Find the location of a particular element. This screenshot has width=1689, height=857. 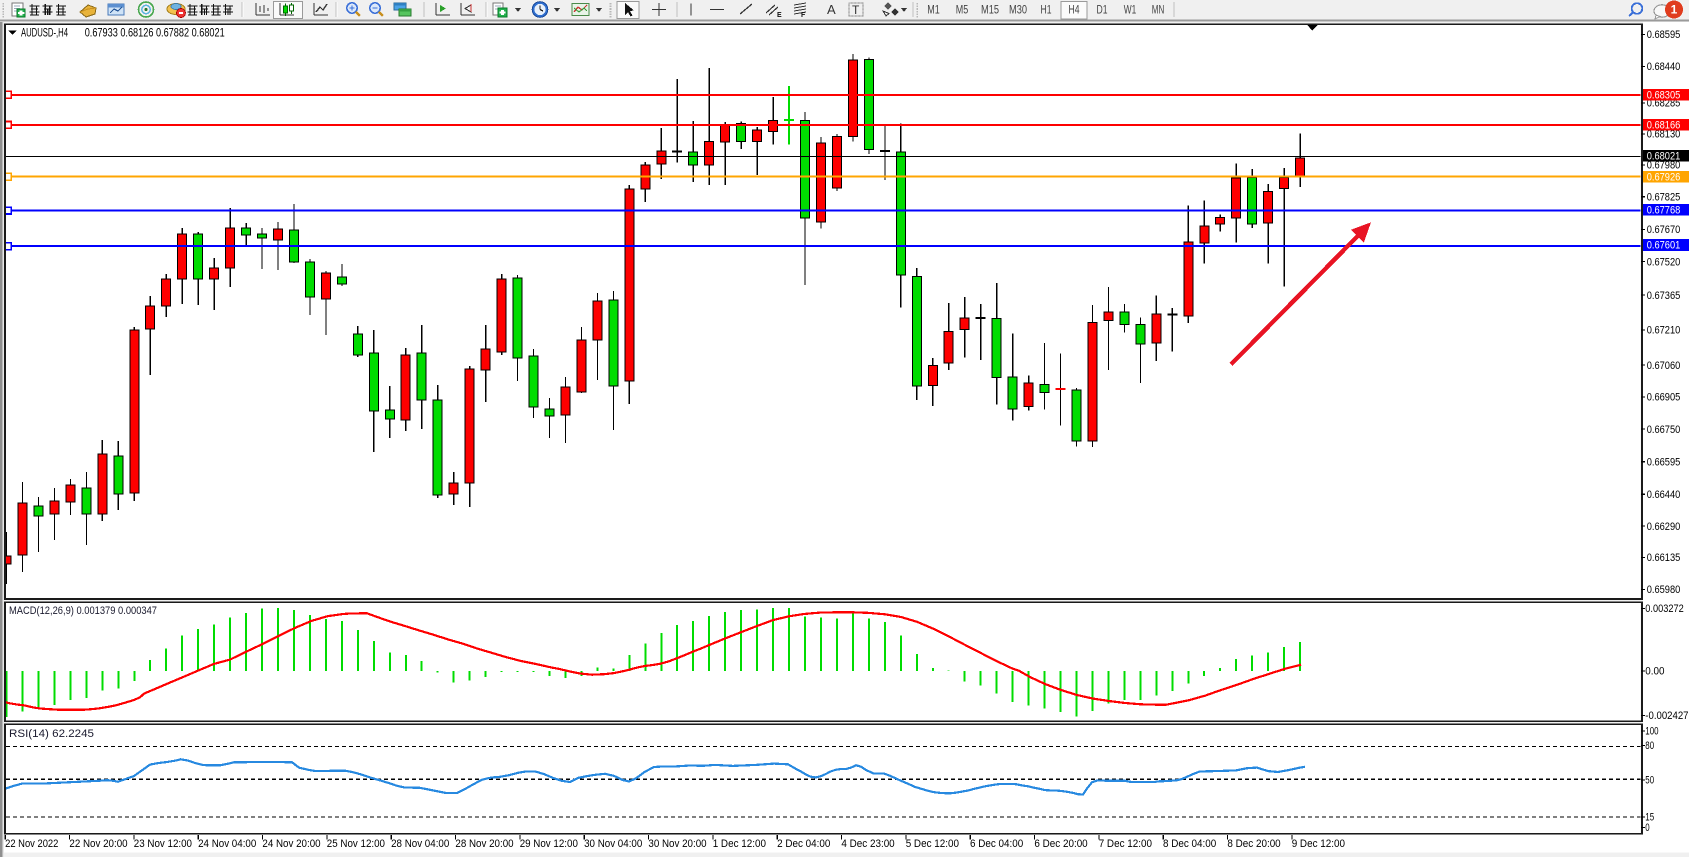

svg-text:0.67933 0.68126 0.67882 0.6802: 0.67933 0.68126 0.67882 0.68021 is located at coordinates (155, 34).